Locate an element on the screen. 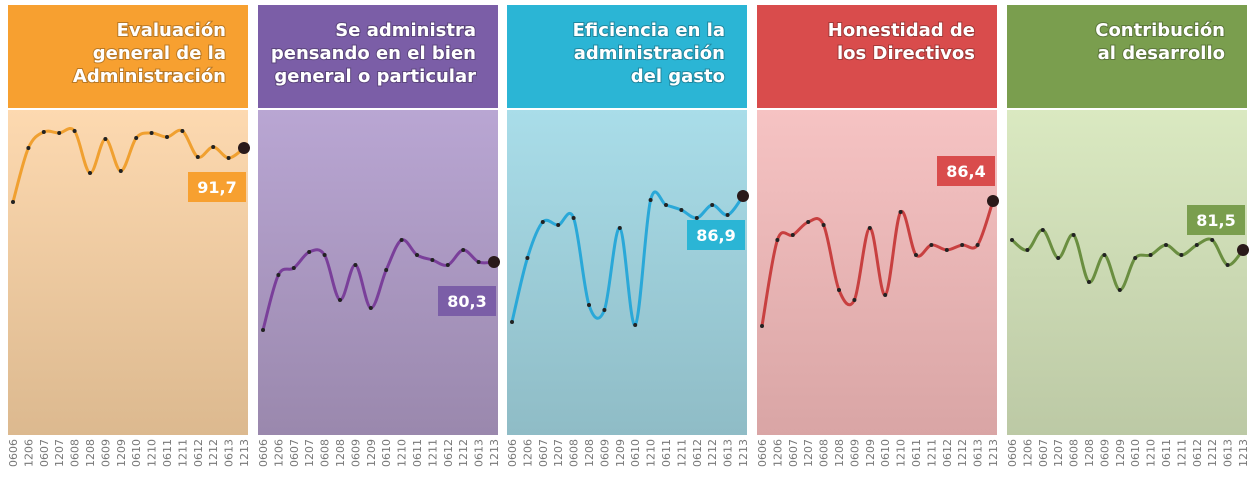 The width and height of the screenshot is (1249, 482). panel-title: Contribución is located at coordinates (1160, 30).